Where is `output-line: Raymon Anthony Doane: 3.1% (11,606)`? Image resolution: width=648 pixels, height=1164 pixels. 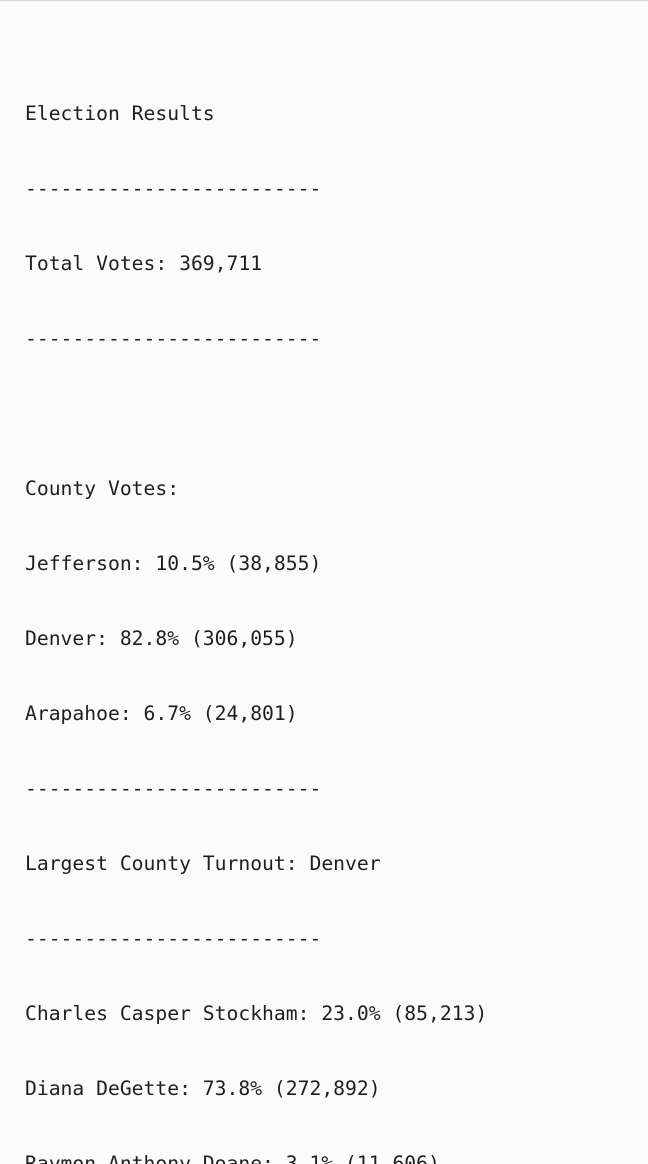
output-line: Raymon Anthony Doane: 3.1% (11,606) is located at coordinates (232, 1158).